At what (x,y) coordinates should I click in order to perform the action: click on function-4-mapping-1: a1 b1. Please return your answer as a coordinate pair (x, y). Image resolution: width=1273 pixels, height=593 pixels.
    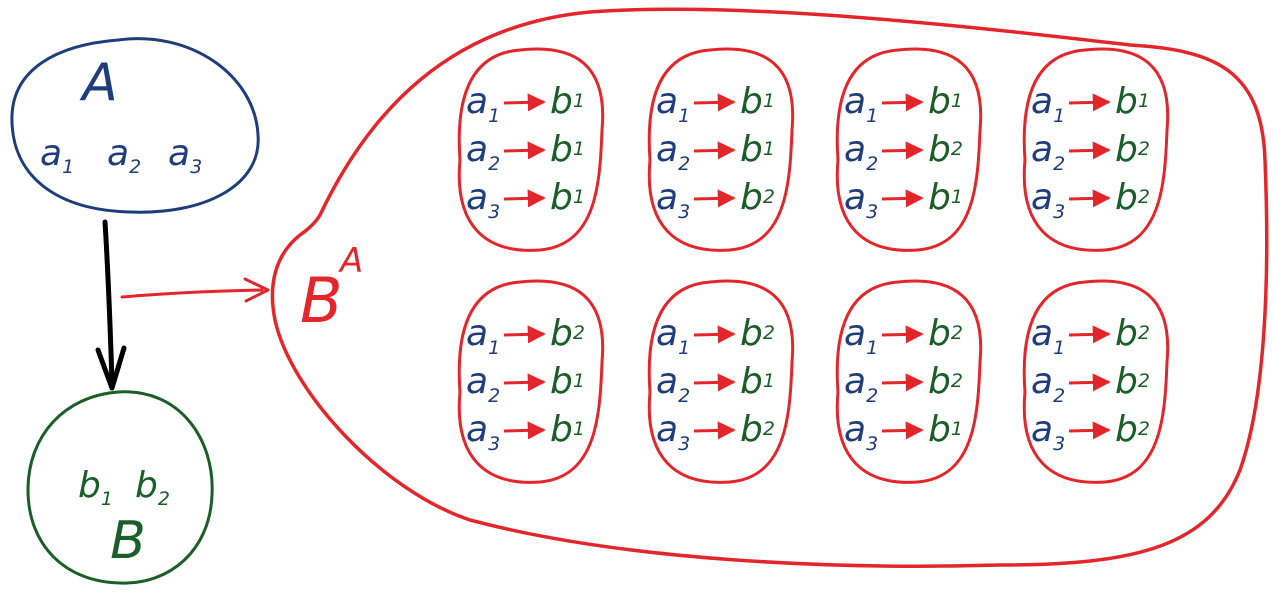
    Looking at the image, I should click on (1090, 104).